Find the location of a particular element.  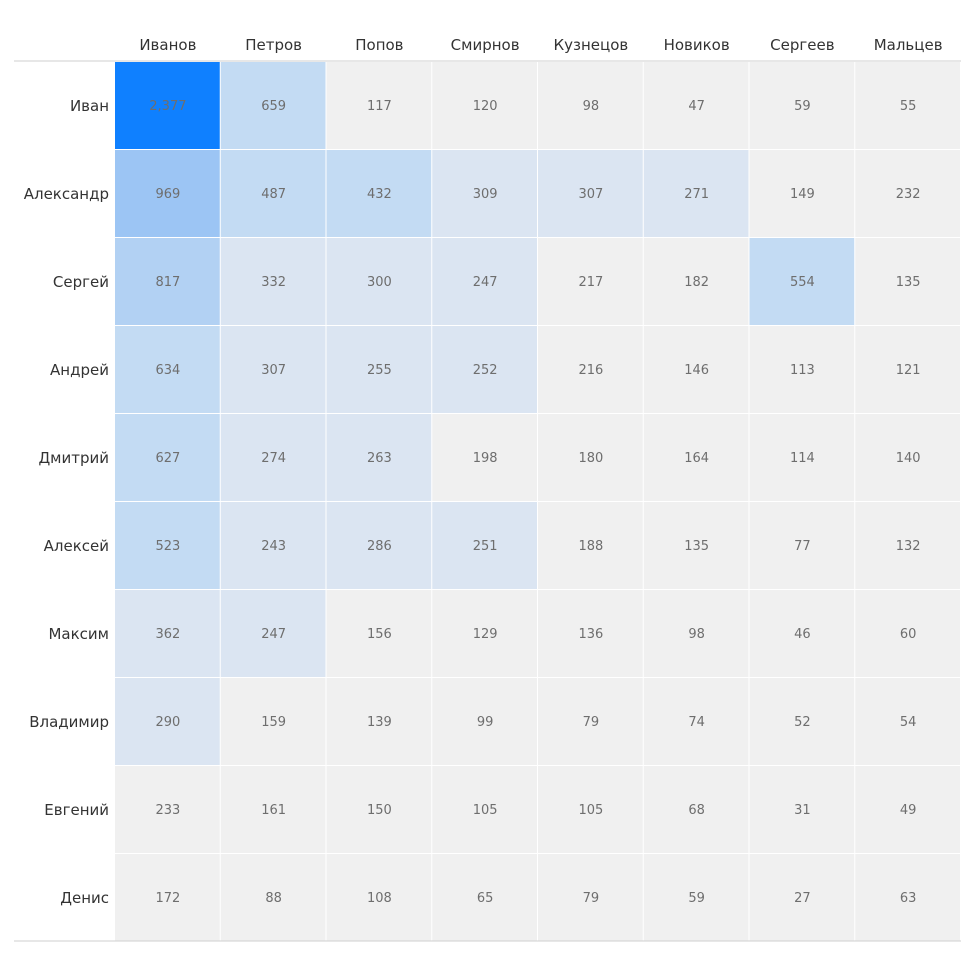

cell-value-label: 180 is located at coordinates (590, 458).